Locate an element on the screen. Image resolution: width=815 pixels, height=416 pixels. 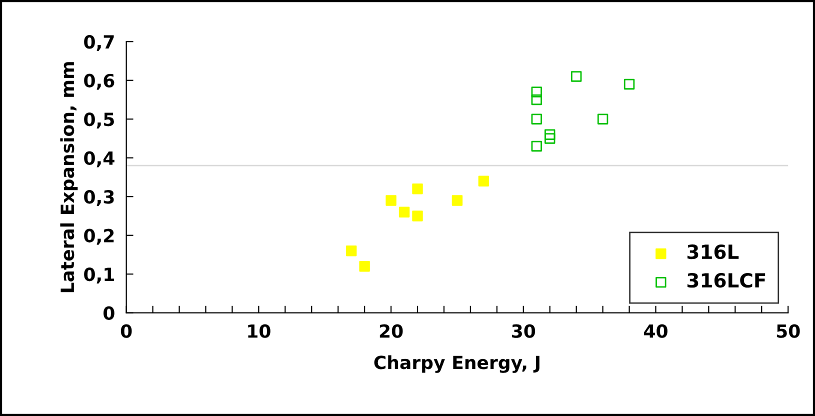
x-tick-label: 20 is located at coordinates (391, 331).